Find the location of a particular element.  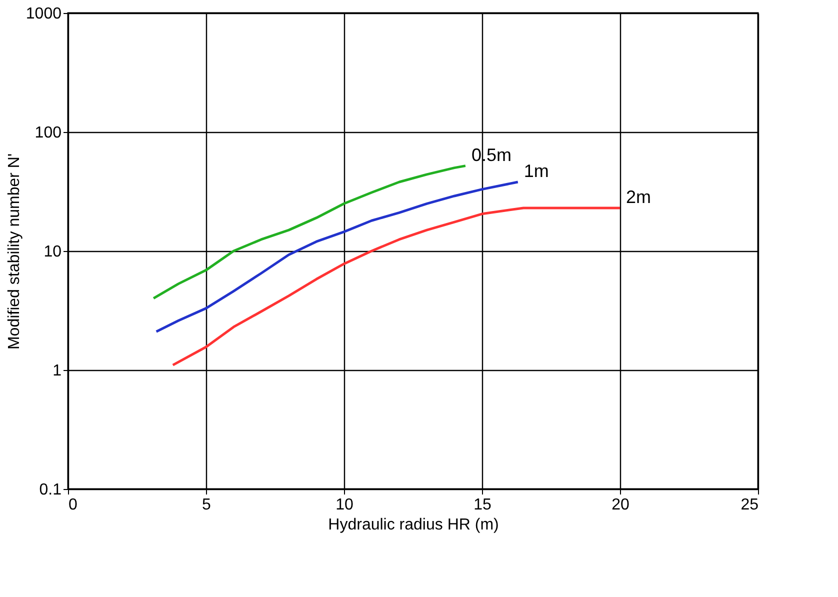

y-tick-label: 100 is located at coordinates (48, 133).